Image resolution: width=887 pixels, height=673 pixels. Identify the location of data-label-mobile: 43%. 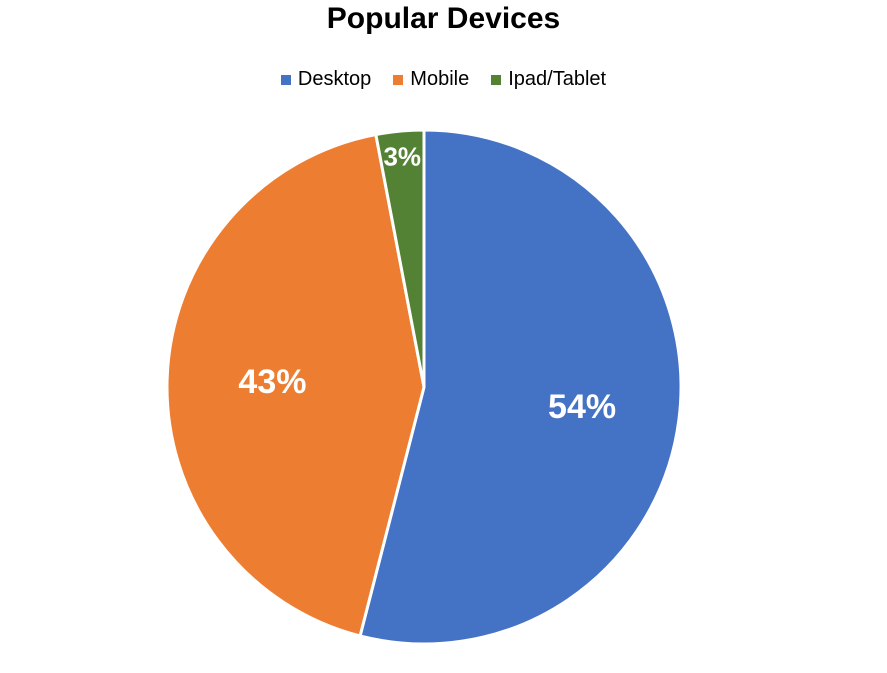
(272, 382).